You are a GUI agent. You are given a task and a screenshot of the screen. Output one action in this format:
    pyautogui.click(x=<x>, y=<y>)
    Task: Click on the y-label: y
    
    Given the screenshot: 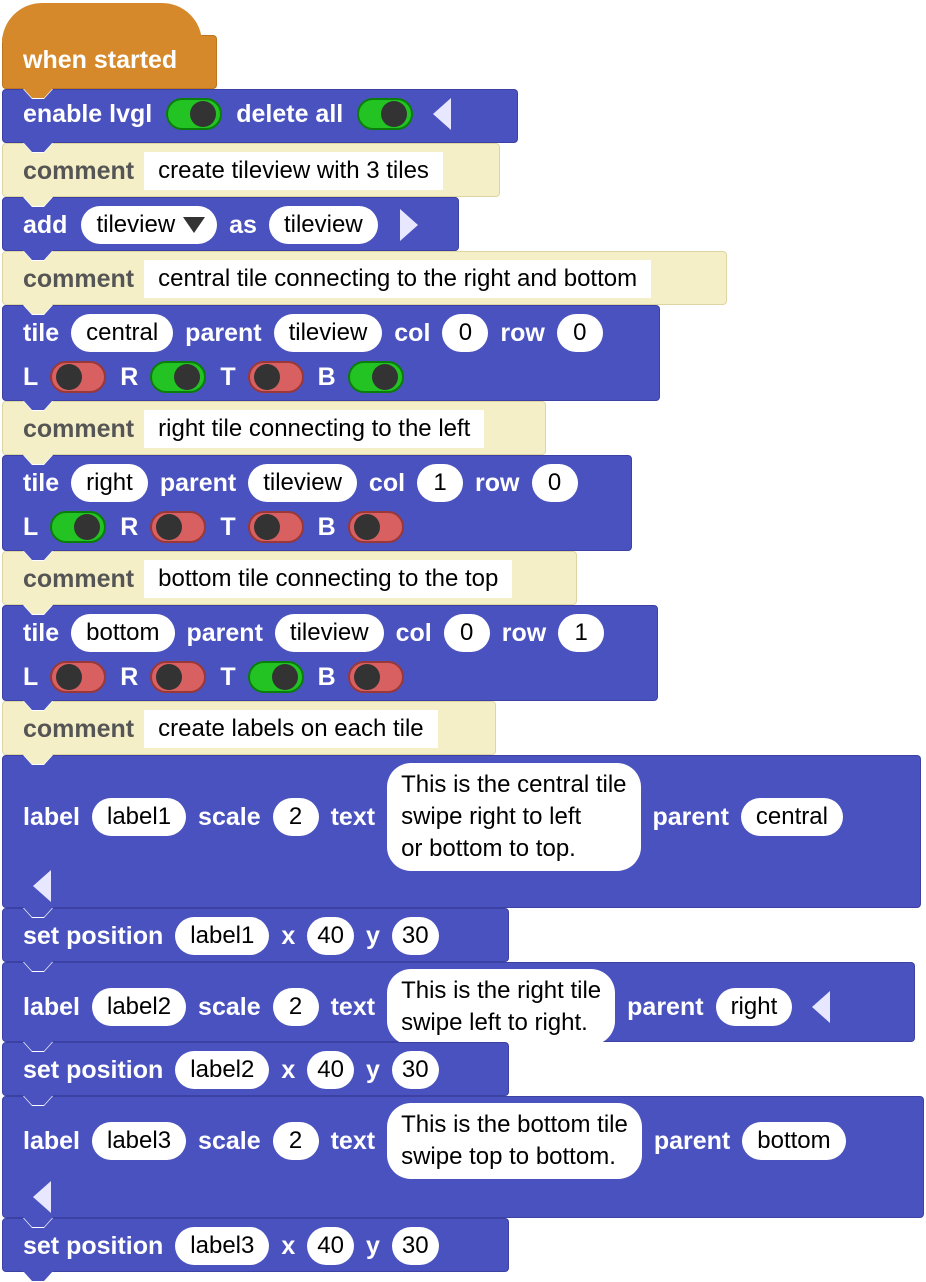 What is the action you would take?
    pyautogui.click(x=372, y=1245)
    